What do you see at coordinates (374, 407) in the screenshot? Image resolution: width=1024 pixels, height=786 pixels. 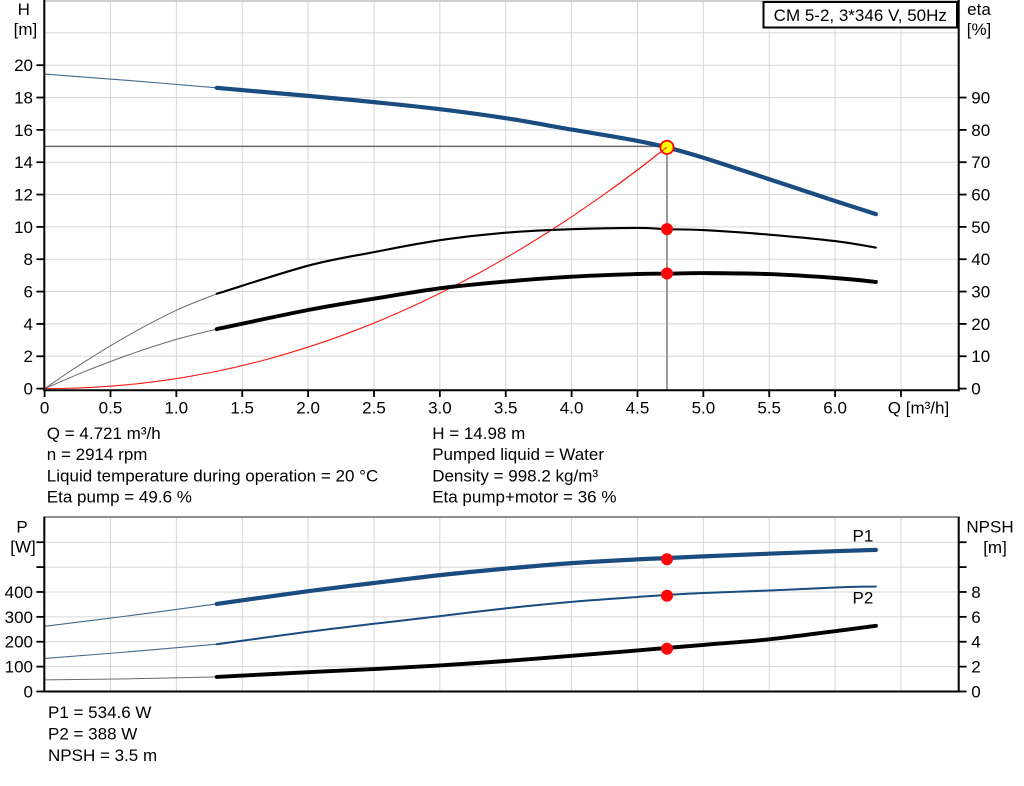 I see `svg-text: 2.5` at bounding box center [374, 407].